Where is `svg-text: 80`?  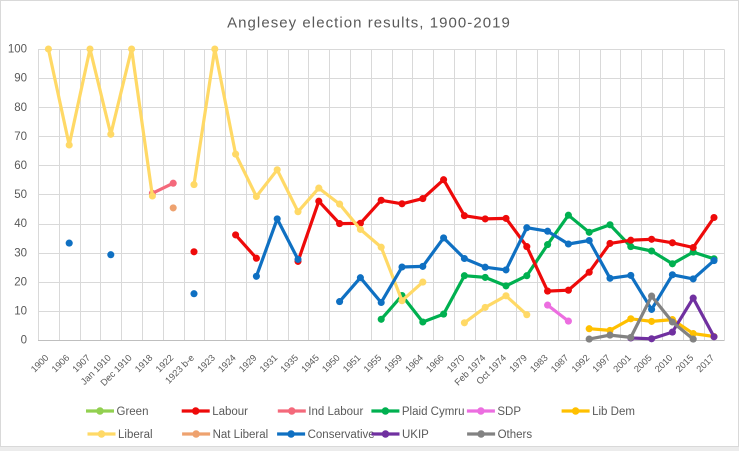
svg-text: 80 is located at coordinates (20, 108).